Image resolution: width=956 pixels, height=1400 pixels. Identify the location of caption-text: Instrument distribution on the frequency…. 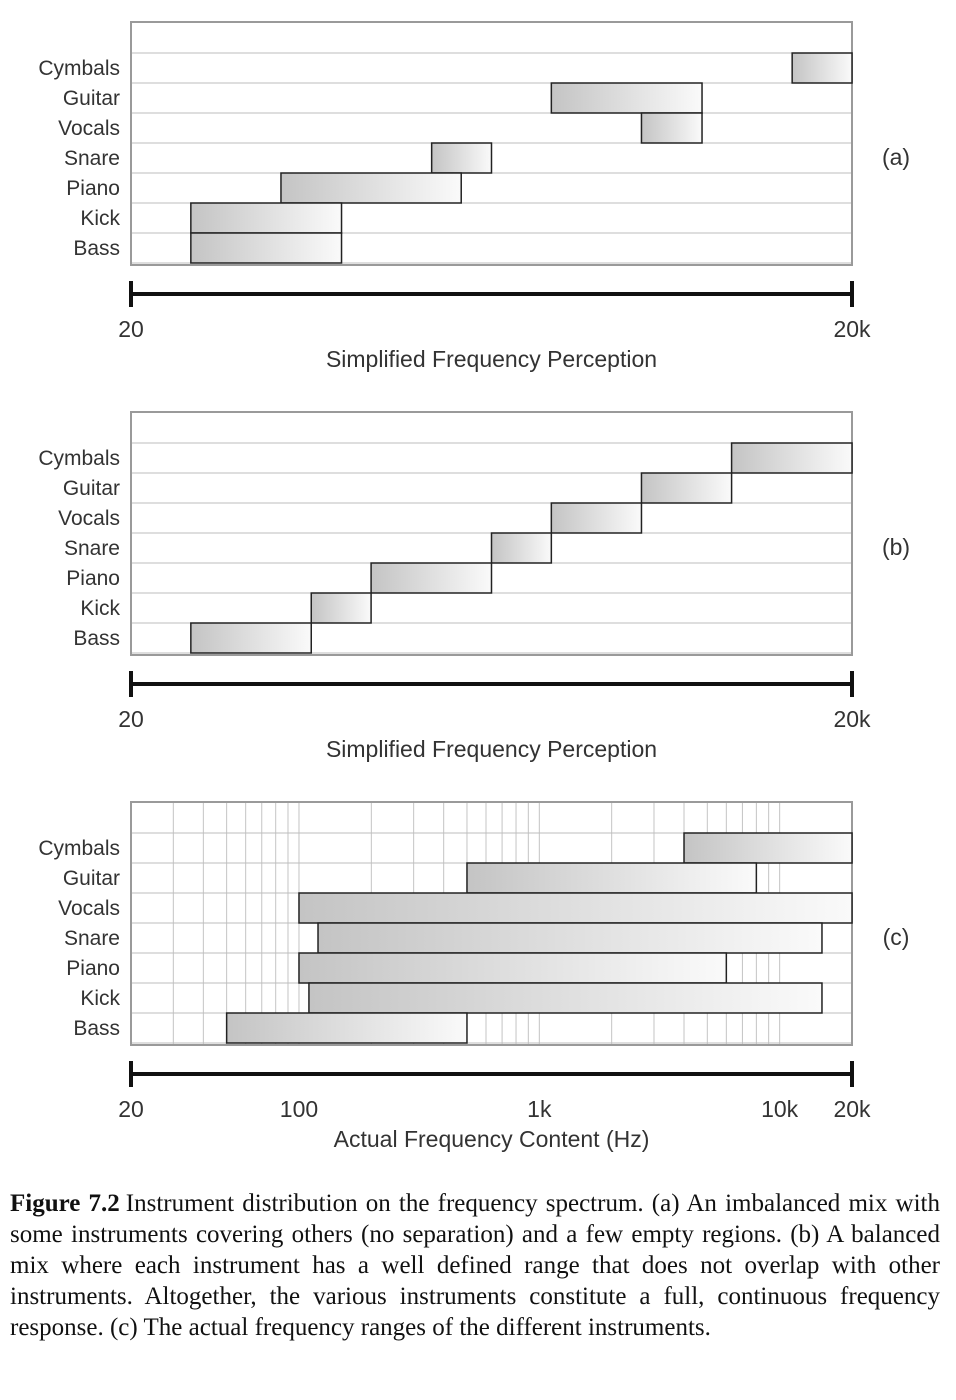
(475, 1265).